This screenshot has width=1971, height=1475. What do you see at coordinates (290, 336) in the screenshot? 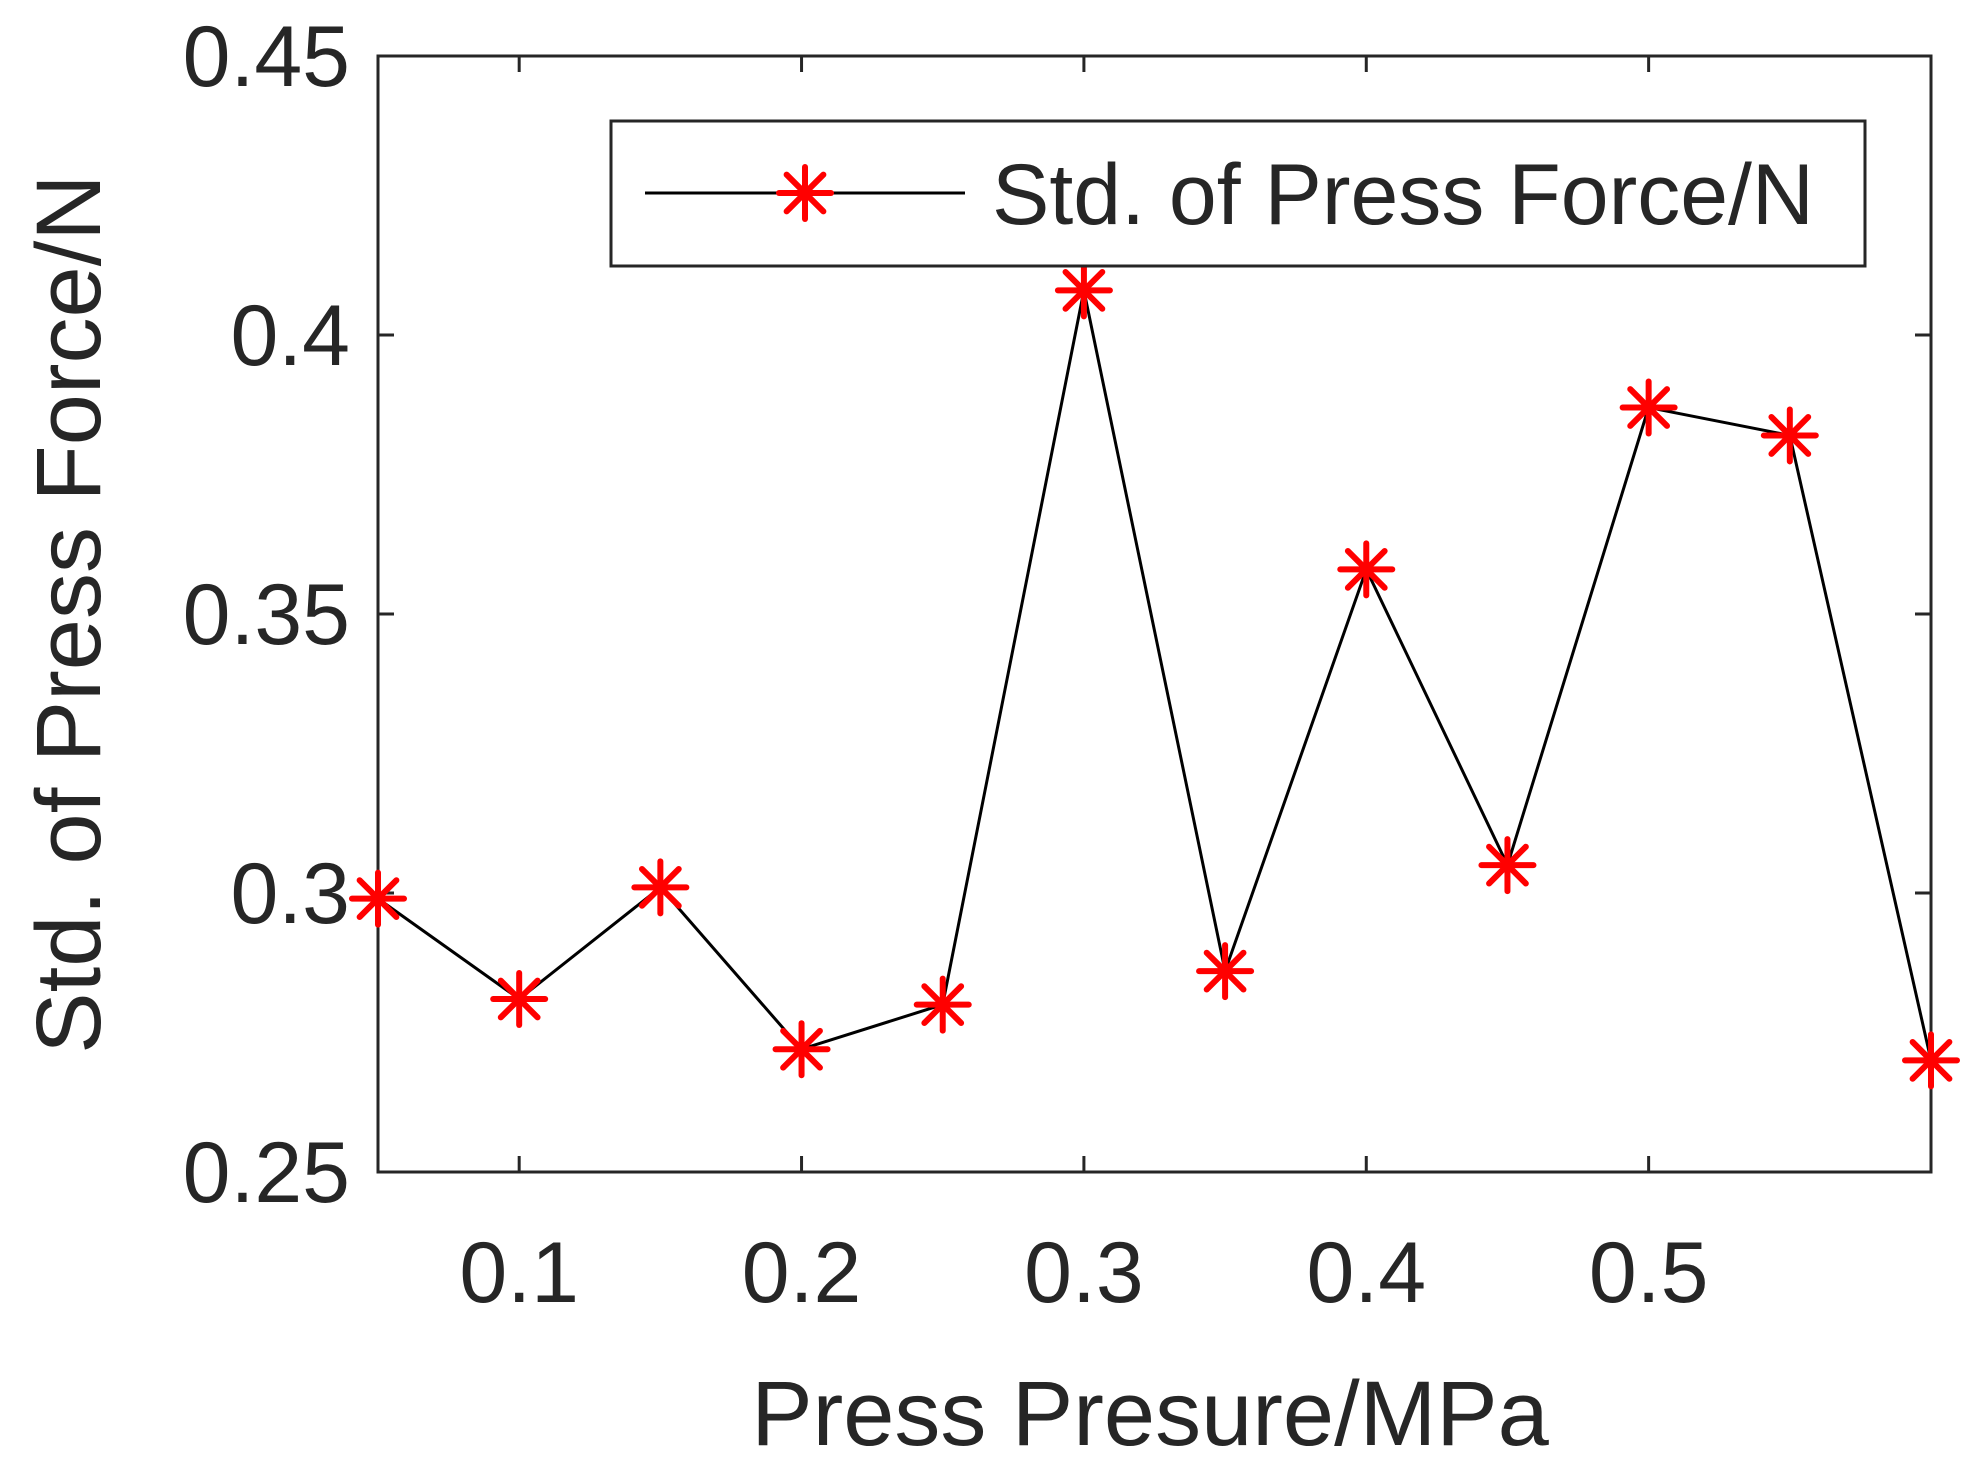
I see `y-tick-label: 0.4` at bounding box center [290, 336].